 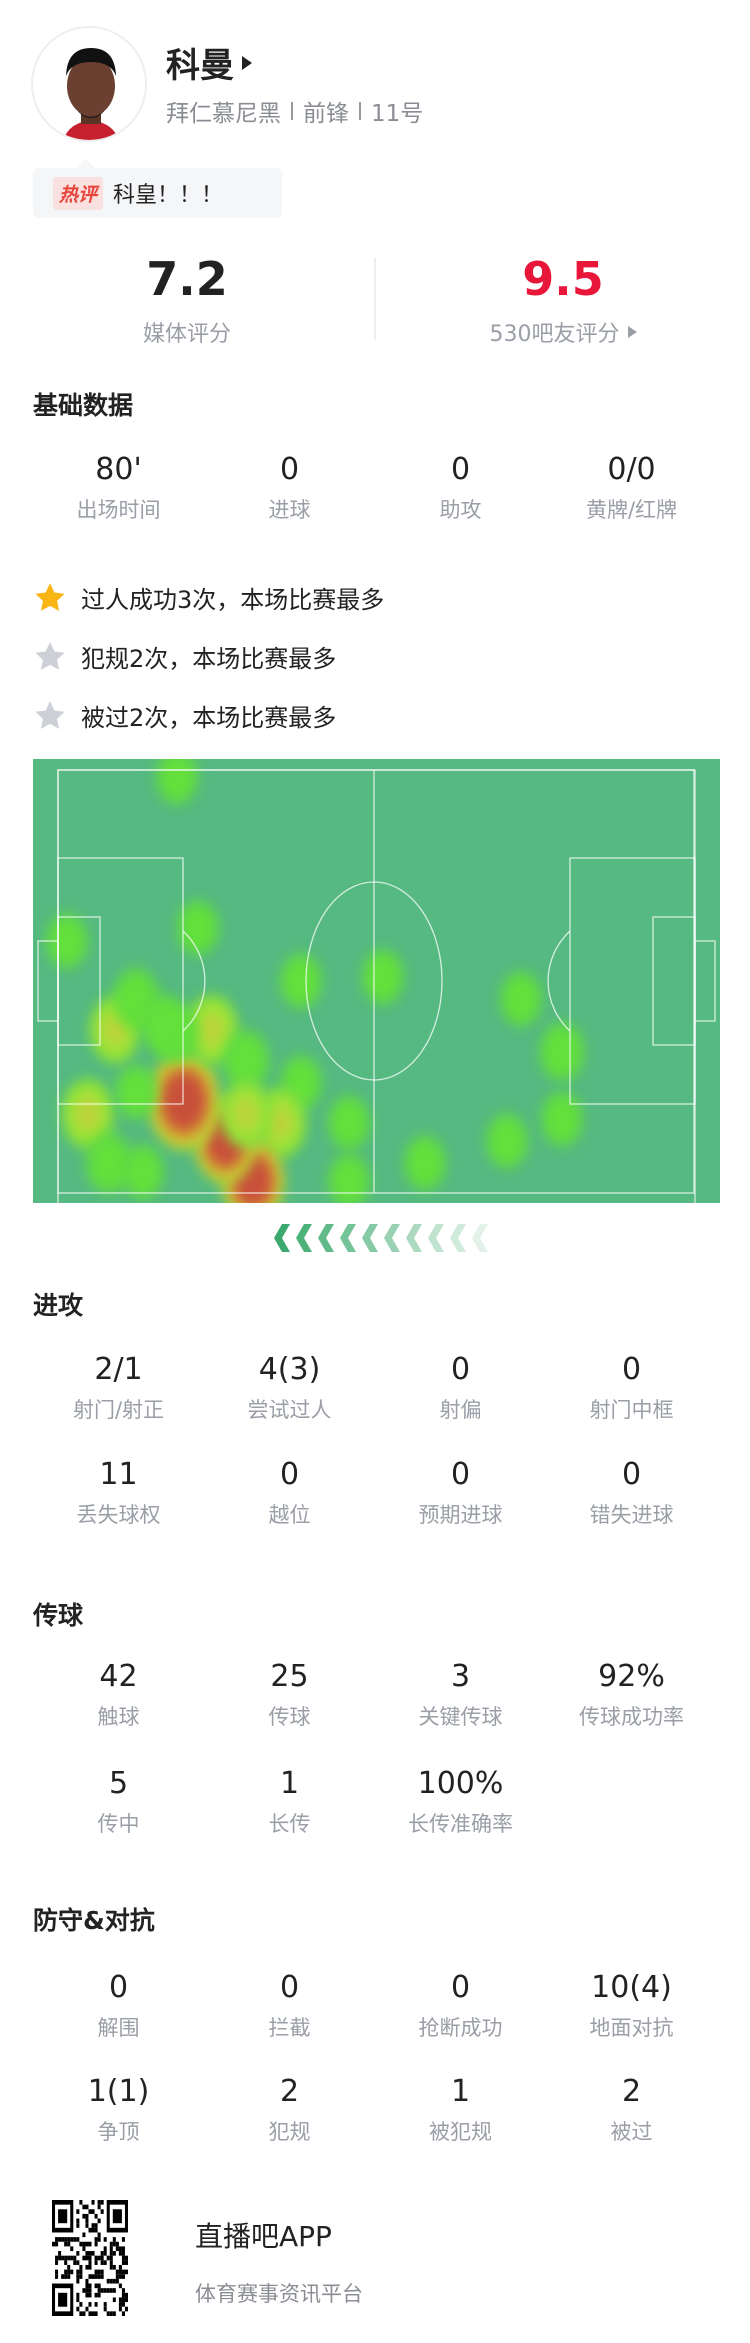 I want to click on player-position: 前锋, so click(x=326, y=114).